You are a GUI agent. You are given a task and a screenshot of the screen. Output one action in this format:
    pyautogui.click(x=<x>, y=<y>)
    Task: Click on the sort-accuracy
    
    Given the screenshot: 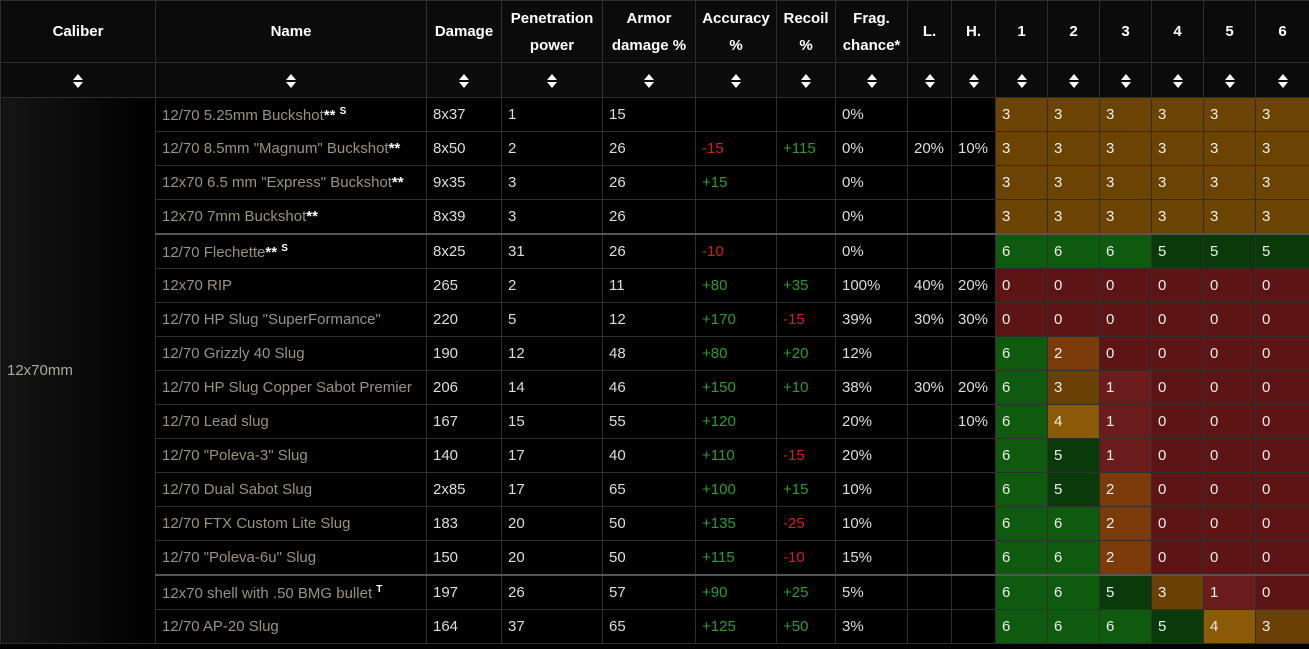 What is the action you would take?
    pyautogui.click(x=736, y=80)
    